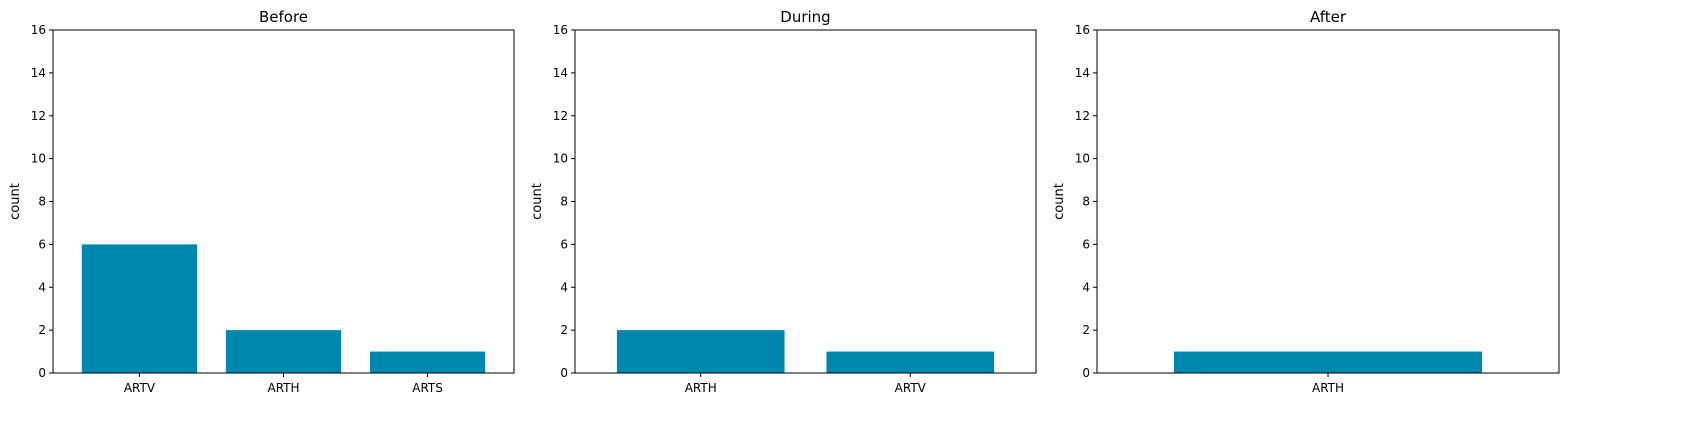  What do you see at coordinates (283, 17) in the screenshot?
I see `chart-title: Before` at bounding box center [283, 17].